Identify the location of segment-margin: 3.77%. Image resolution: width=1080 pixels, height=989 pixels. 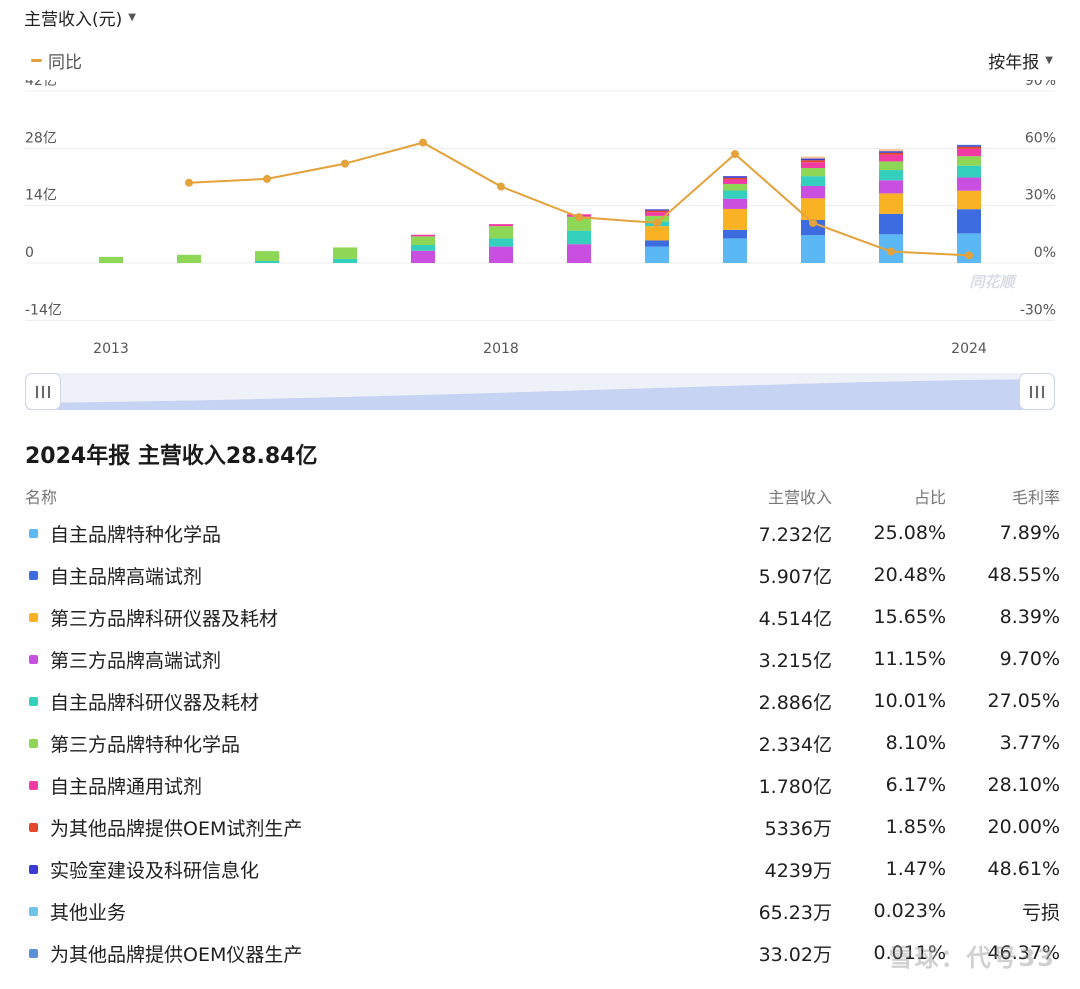
(1029, 743).